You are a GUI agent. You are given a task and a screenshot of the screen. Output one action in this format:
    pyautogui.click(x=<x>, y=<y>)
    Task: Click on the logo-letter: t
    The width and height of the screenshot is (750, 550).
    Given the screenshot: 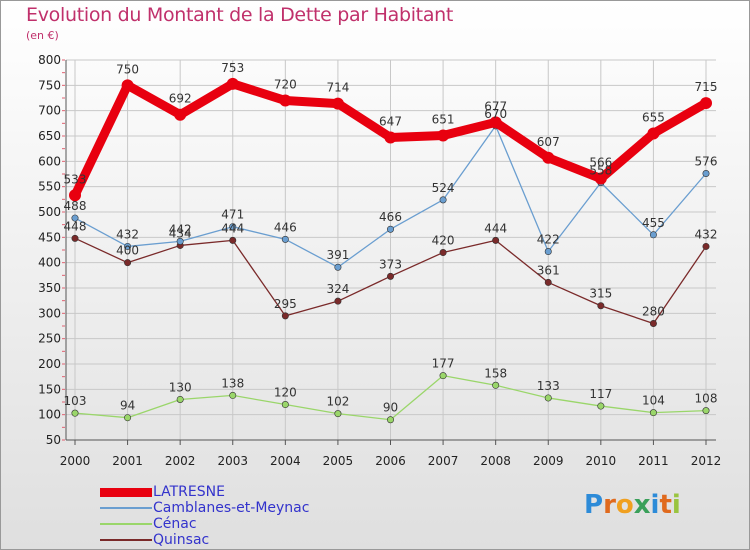 What is the action you would take?
    pyautogui.click(x=665, y=505)
    